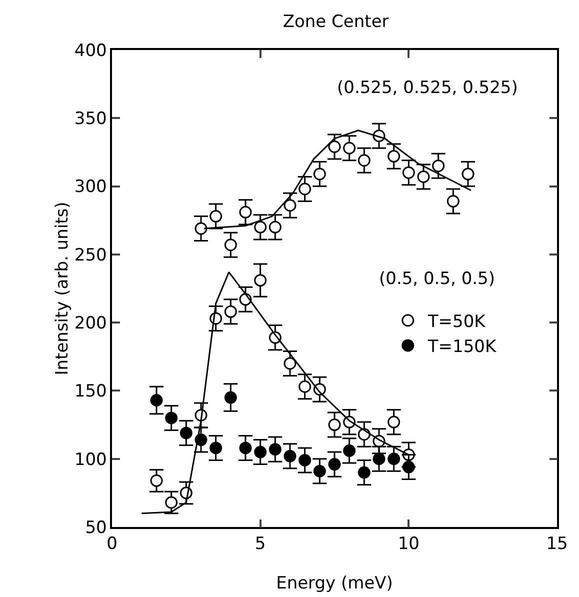 This screenshot has width=579, height=597. Describe the element at coordinates (335, 22) in the screenshot. I see `chart-title: Zone Center` at that location.